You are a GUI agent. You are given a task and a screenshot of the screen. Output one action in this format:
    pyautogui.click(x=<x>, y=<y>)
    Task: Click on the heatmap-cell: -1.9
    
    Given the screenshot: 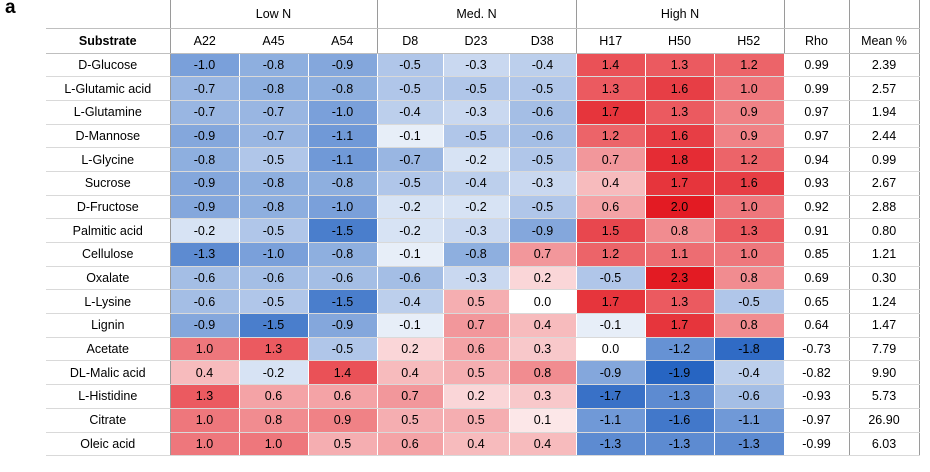 What is the action you would take?
    pyautogui.click(x=680, y=373)
    